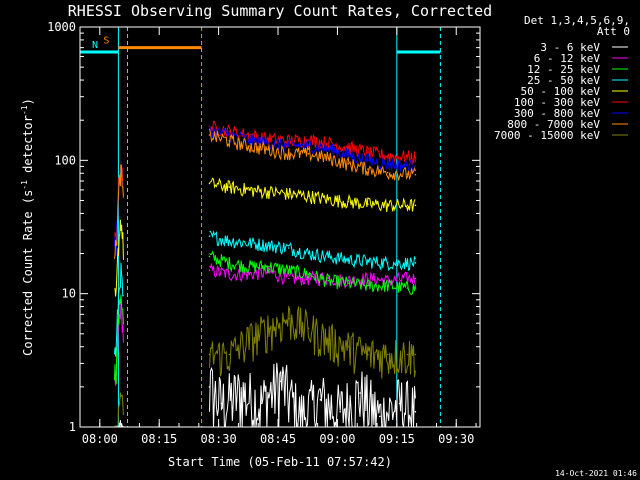  What do you see at coordinates (219, 439) in the screenshot?
I see `x-tick-label-3: 08:30` at bounding box center [219, 439].